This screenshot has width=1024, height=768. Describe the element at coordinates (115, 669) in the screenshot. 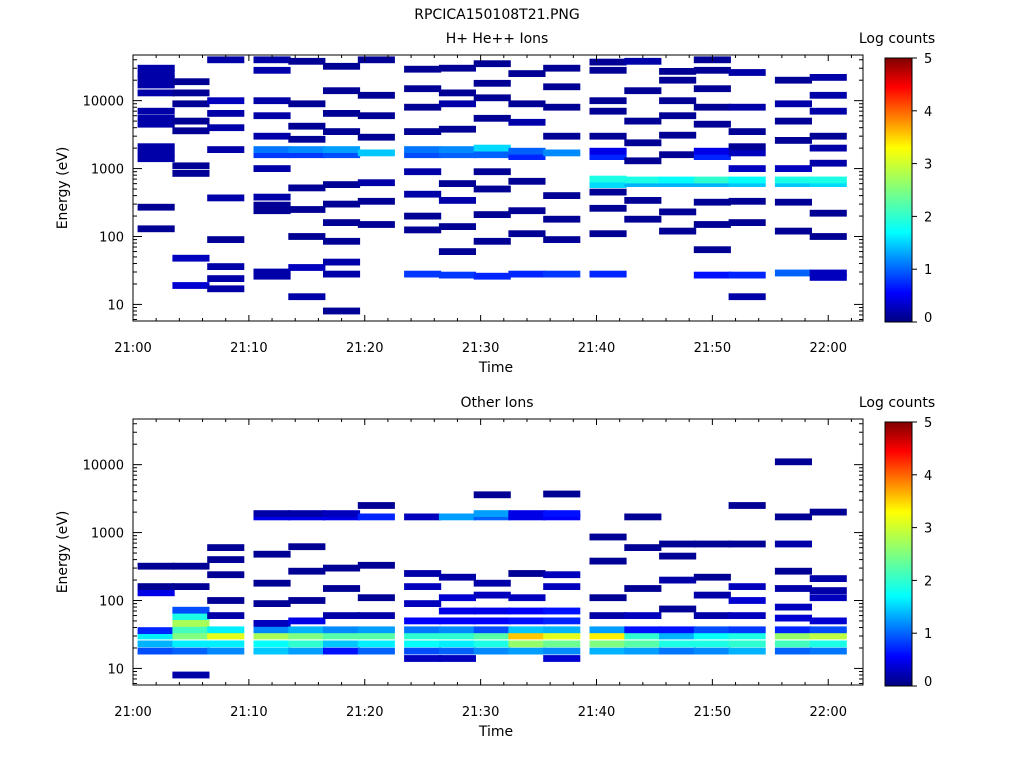

I see `y-tick-label: 10` at that location.